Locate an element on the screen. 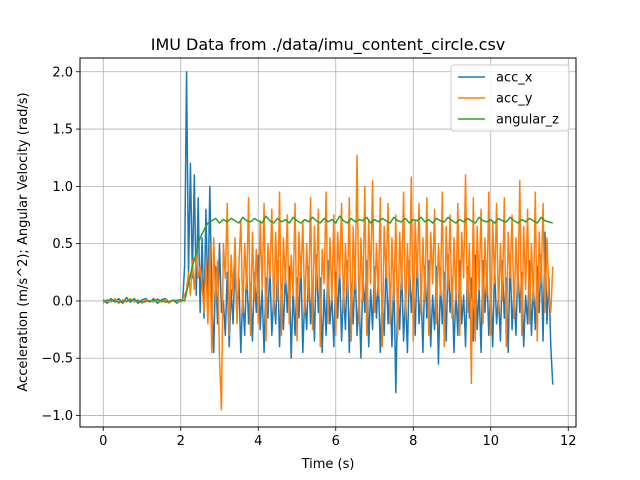 This screenshot has width=640, height=480. y-tick-label: 2.0 is located at coordinates (62, 72).